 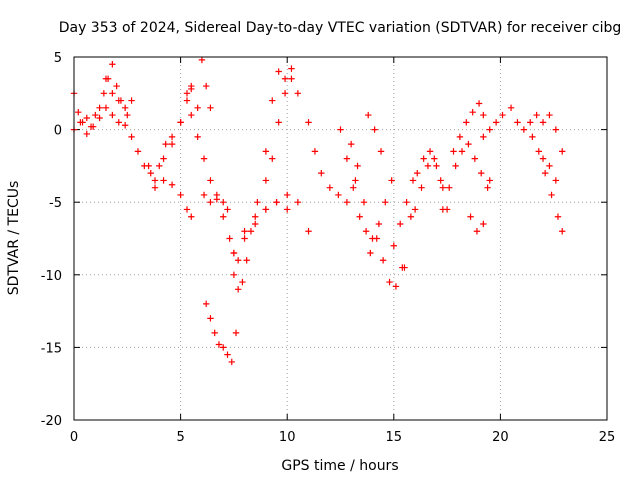 What do you see at coordinates (58, 58) in the screenshot?
I see `y-tick-label: 5` at bounding box center [58, 58].